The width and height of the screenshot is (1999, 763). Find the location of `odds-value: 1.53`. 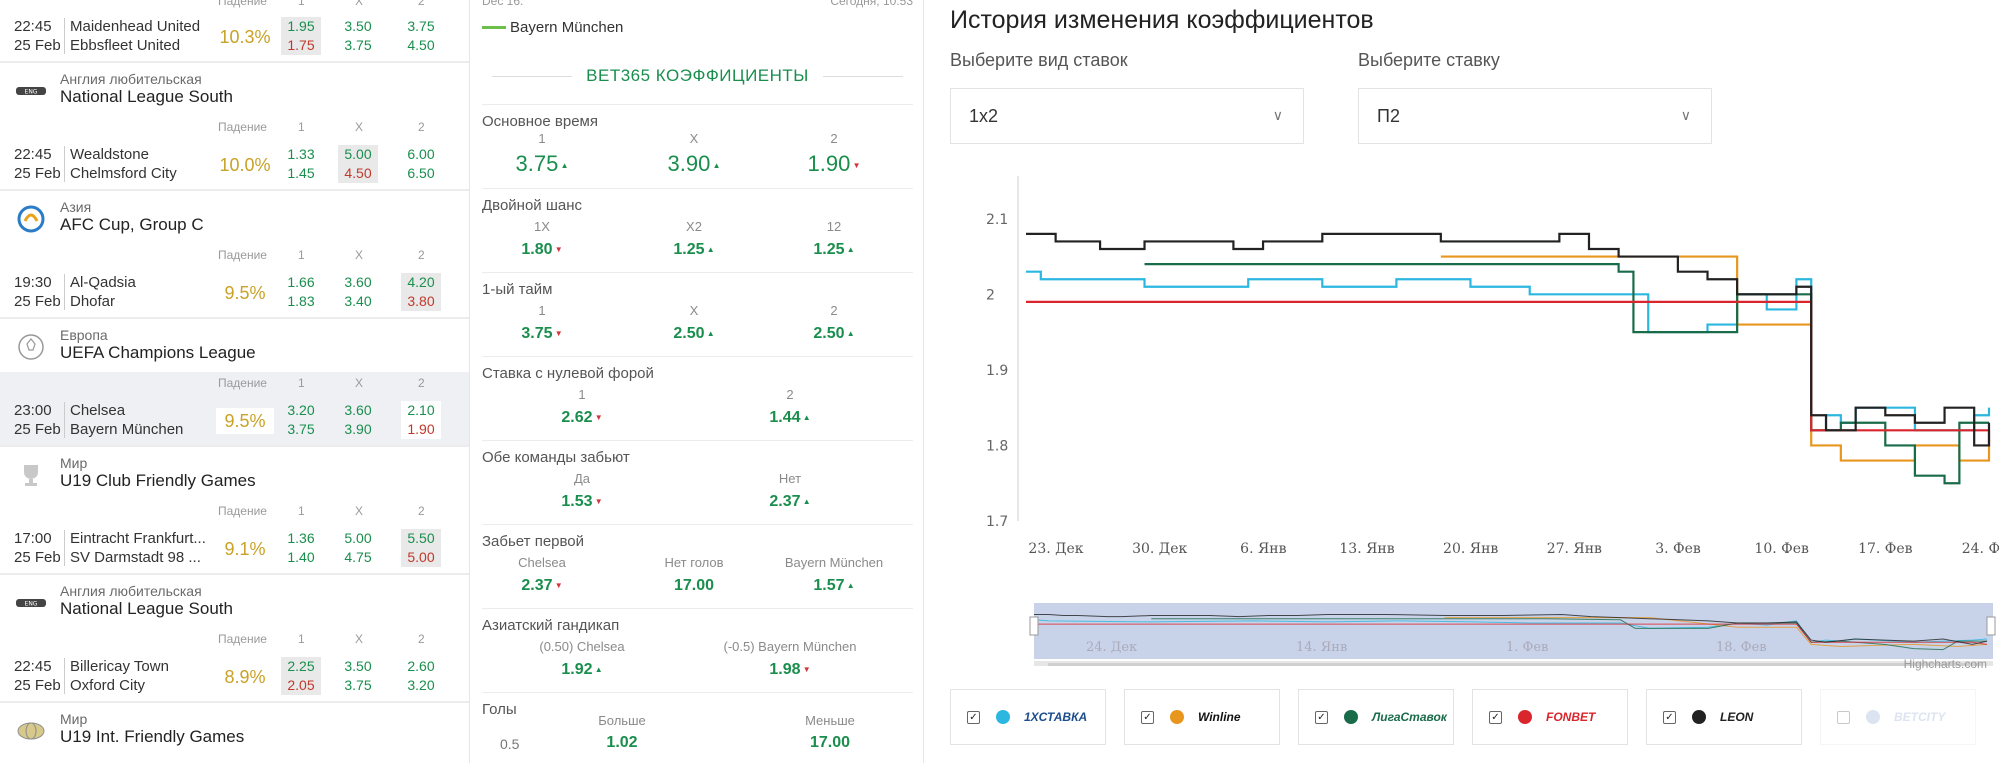

odds-value: 1.53 is located at coordinates (582, 502).